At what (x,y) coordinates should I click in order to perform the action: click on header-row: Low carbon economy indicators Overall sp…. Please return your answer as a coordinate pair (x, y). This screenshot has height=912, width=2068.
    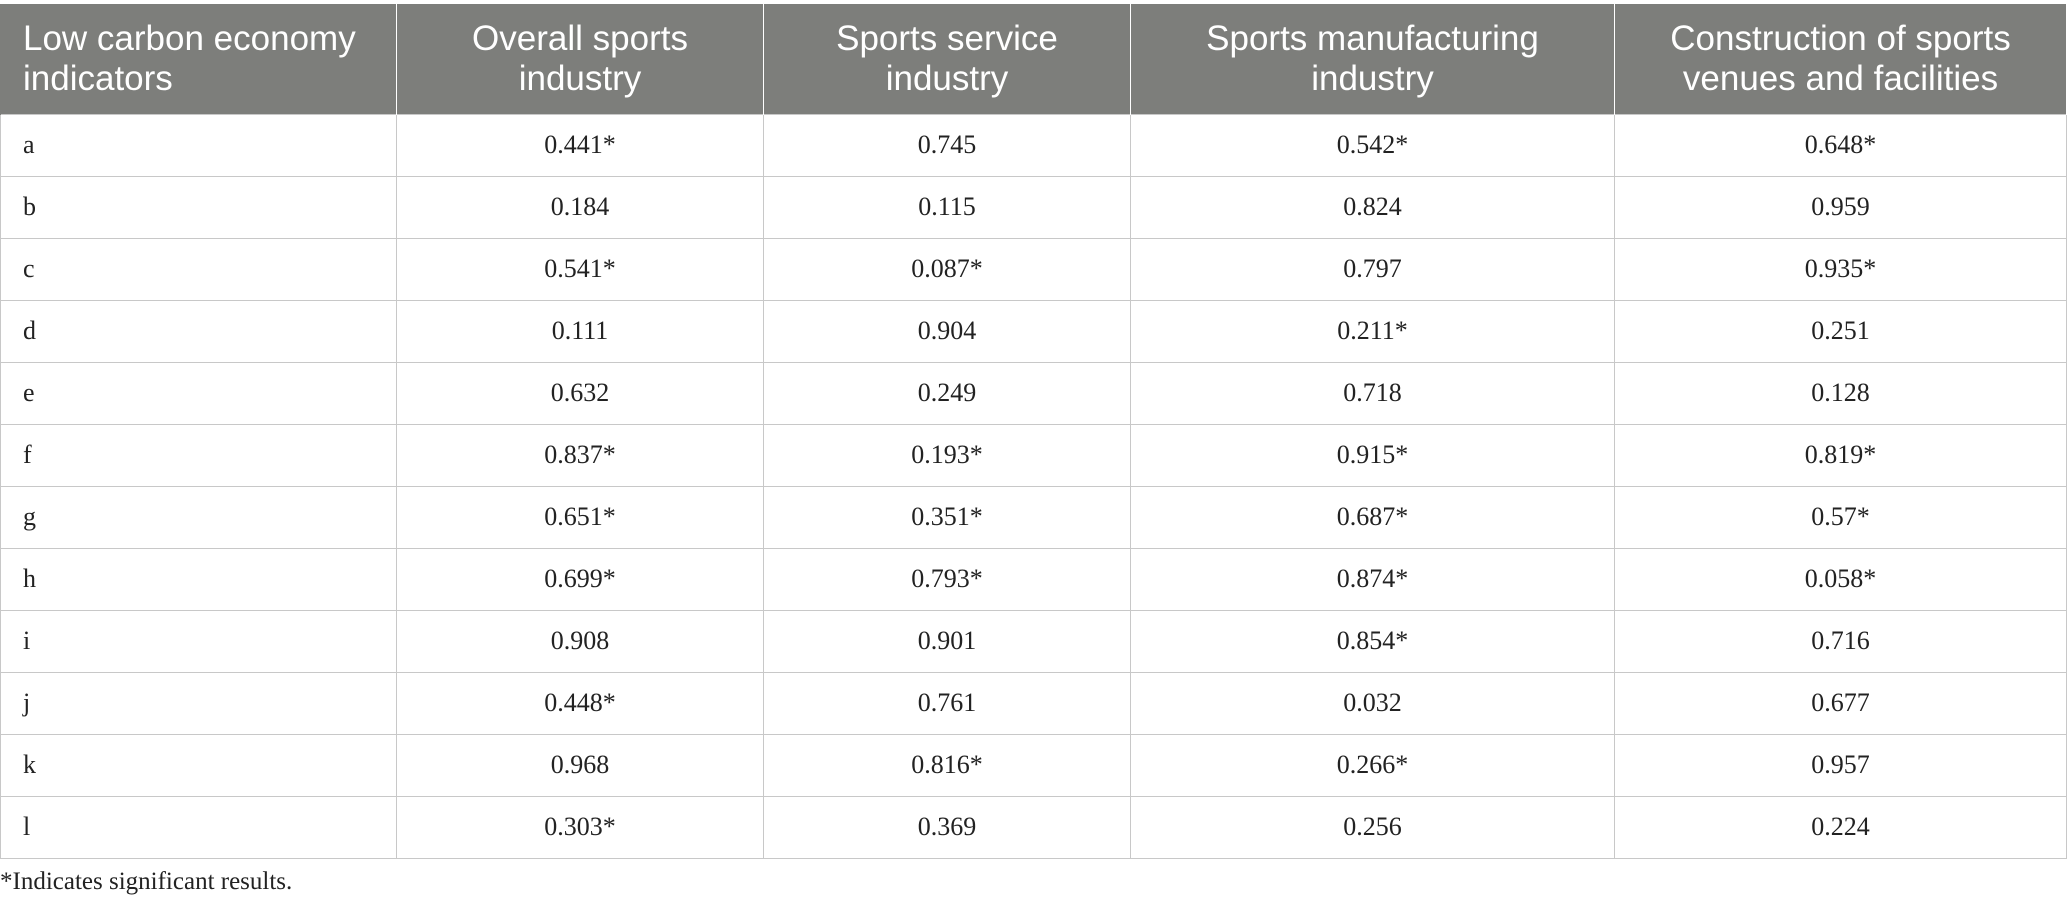
    Looking at the image, I should click on (1033, 59).